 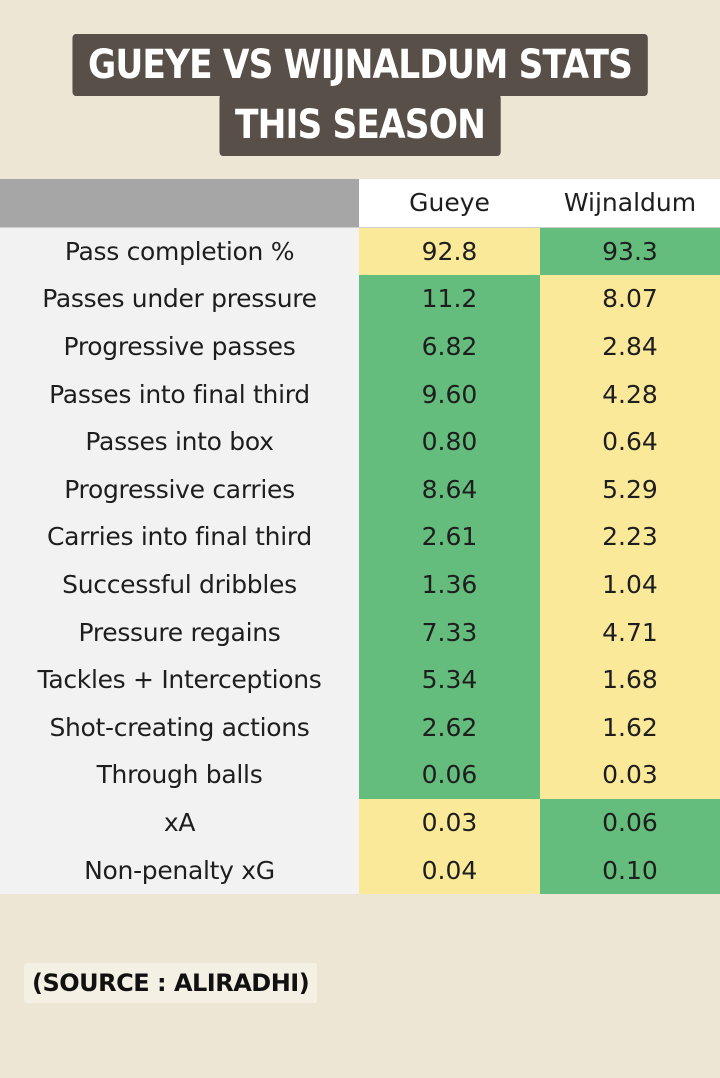 What do you see at coordinates (630, 346) in the screenshot?
I see `wijnaldum-value: 2.84` at bounding box center [630, 346].